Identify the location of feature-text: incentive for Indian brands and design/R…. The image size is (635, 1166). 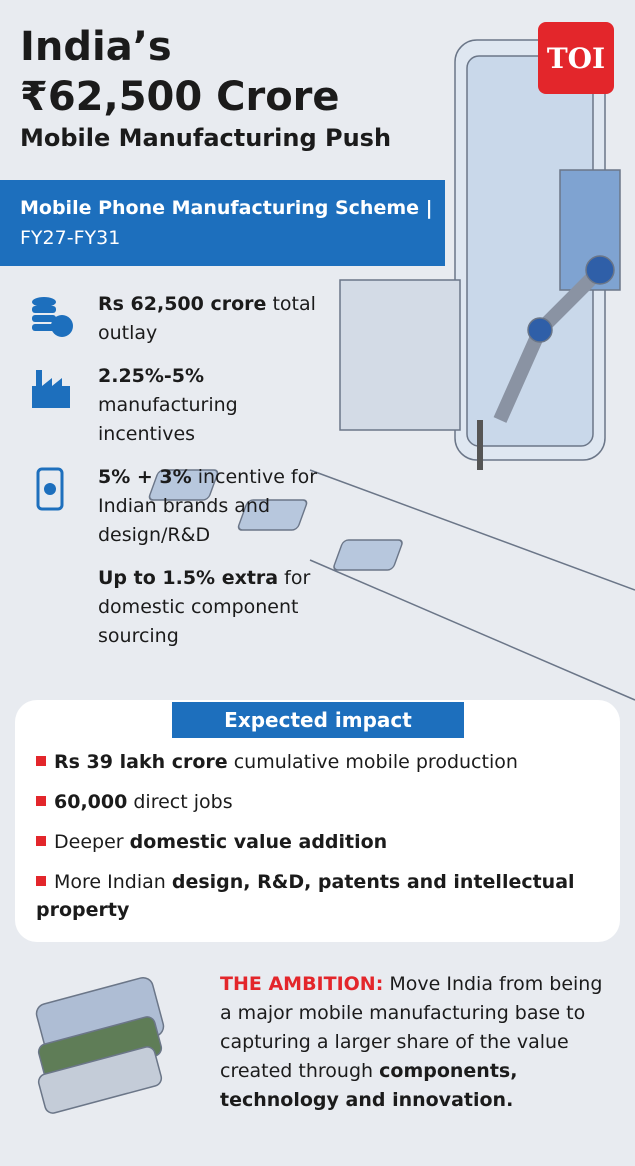
(208, 506).